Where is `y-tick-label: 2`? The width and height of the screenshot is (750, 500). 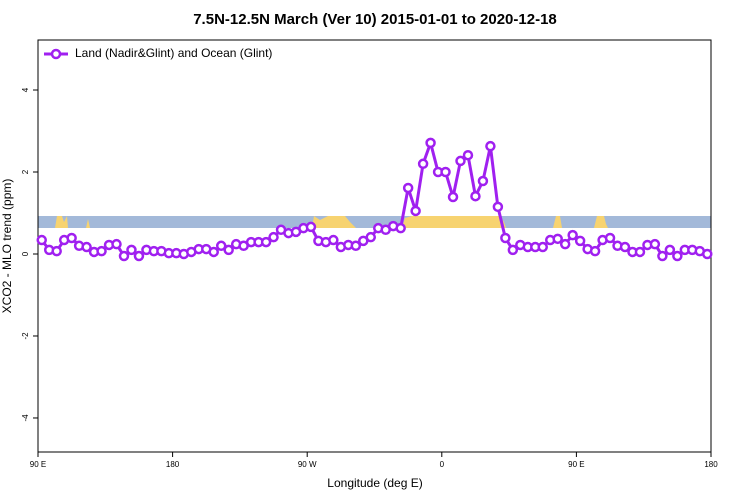 y-tick-label: 2 is located at coordinates (25, 171).